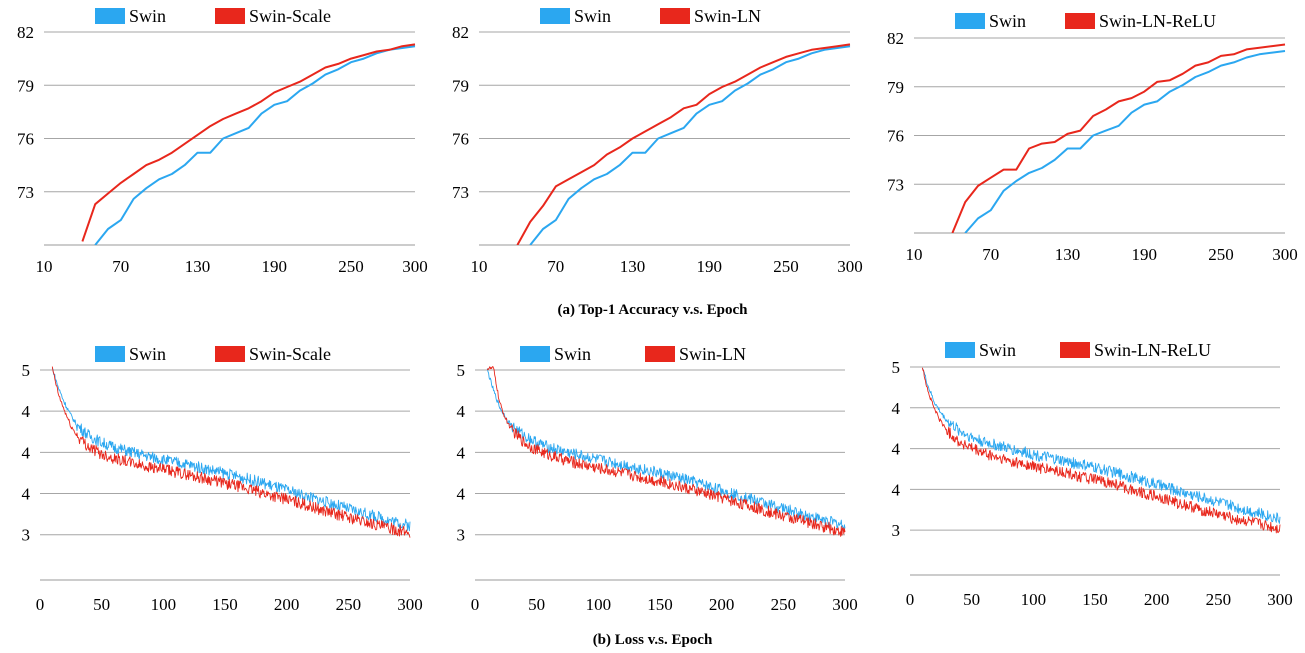  I want to click on loss-chart-swin-scale: 3 4 4 4 5 0 50 100 150 200 250 300 Swin Swin-Scale, so click(215, 475).